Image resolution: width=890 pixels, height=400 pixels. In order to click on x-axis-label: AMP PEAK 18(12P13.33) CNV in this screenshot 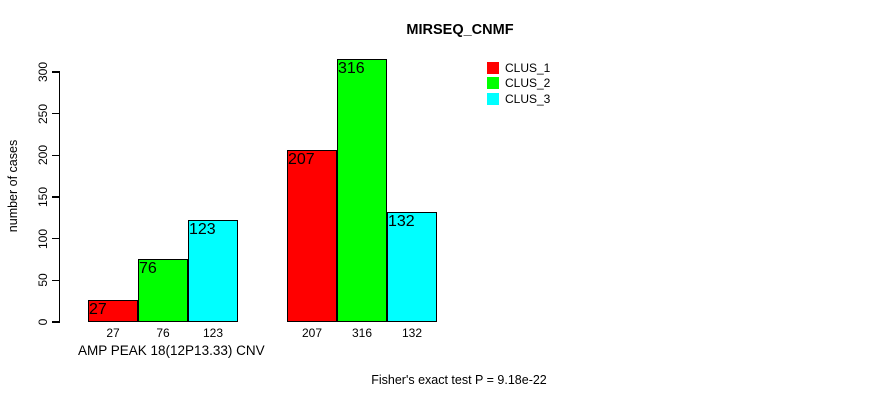, I will do `click(171, 350)`.